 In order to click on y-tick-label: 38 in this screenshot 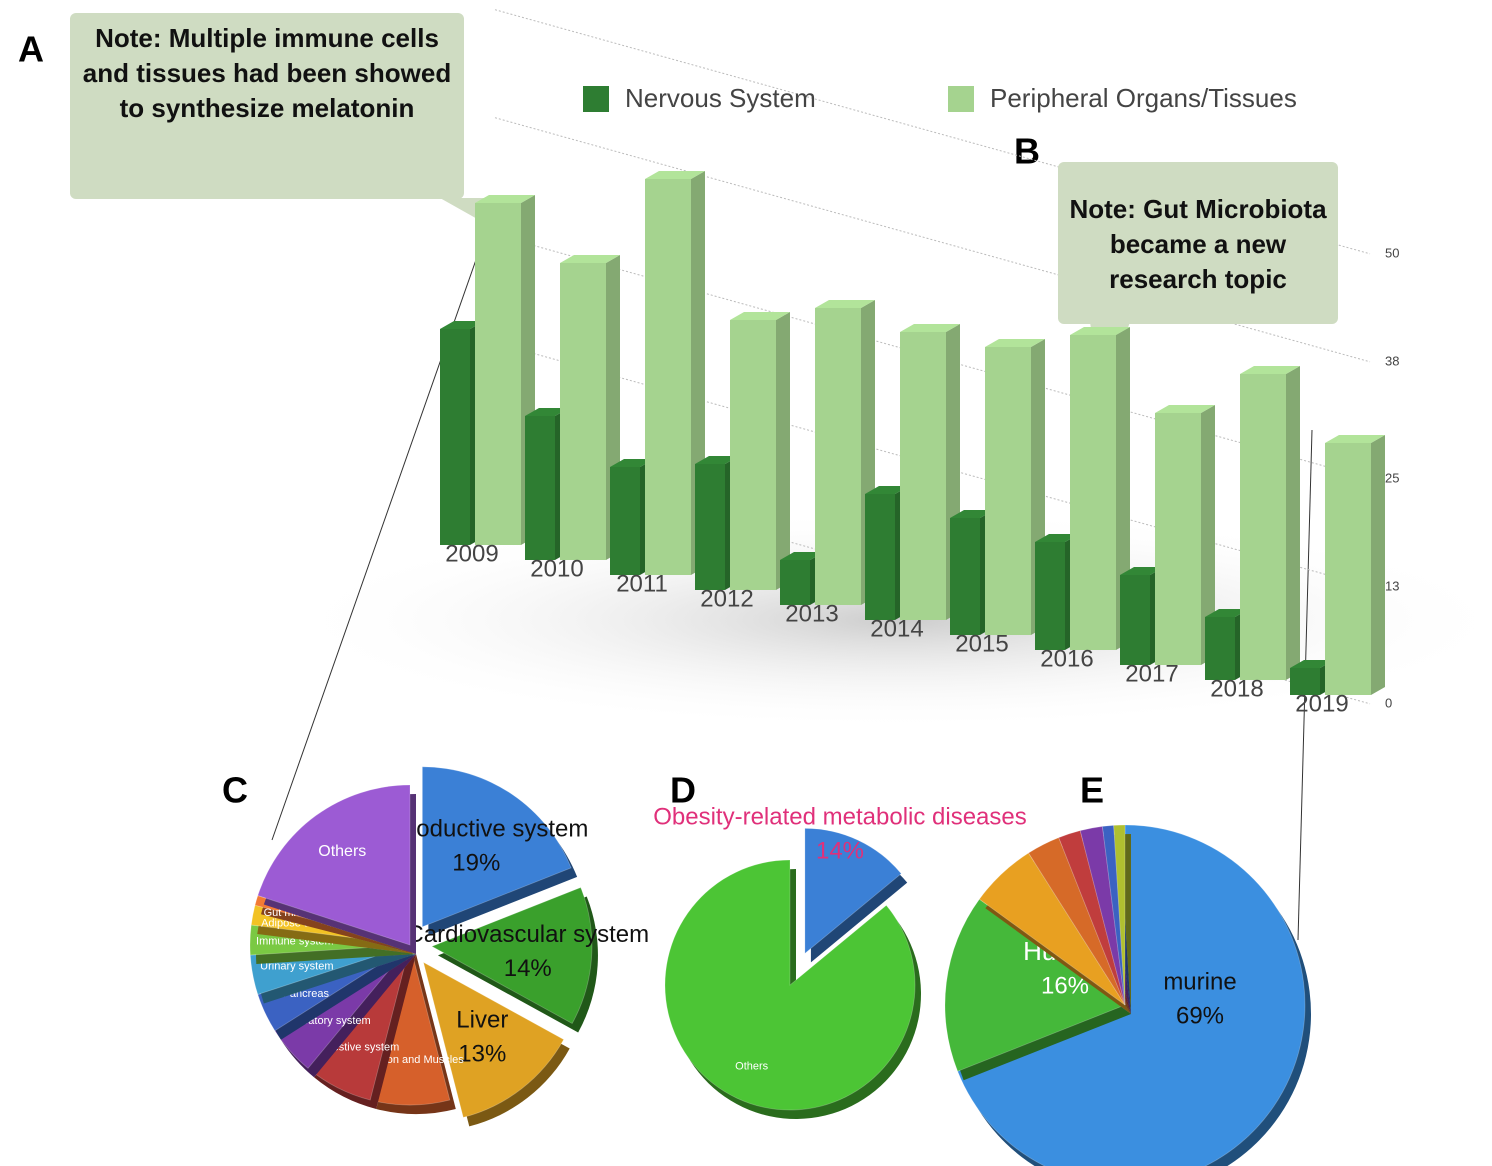, I will do `click(1392, 360)`.